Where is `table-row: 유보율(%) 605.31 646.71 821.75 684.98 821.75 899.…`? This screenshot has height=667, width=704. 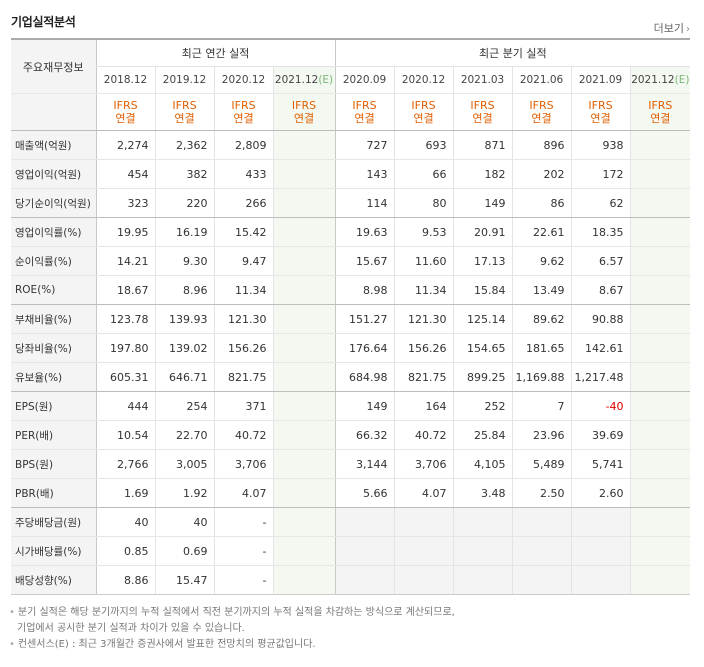 table-row: 유보율(%) 605.31 646.71 821.75 684.98 821.75 899.… is located at coordinates (351, 377).